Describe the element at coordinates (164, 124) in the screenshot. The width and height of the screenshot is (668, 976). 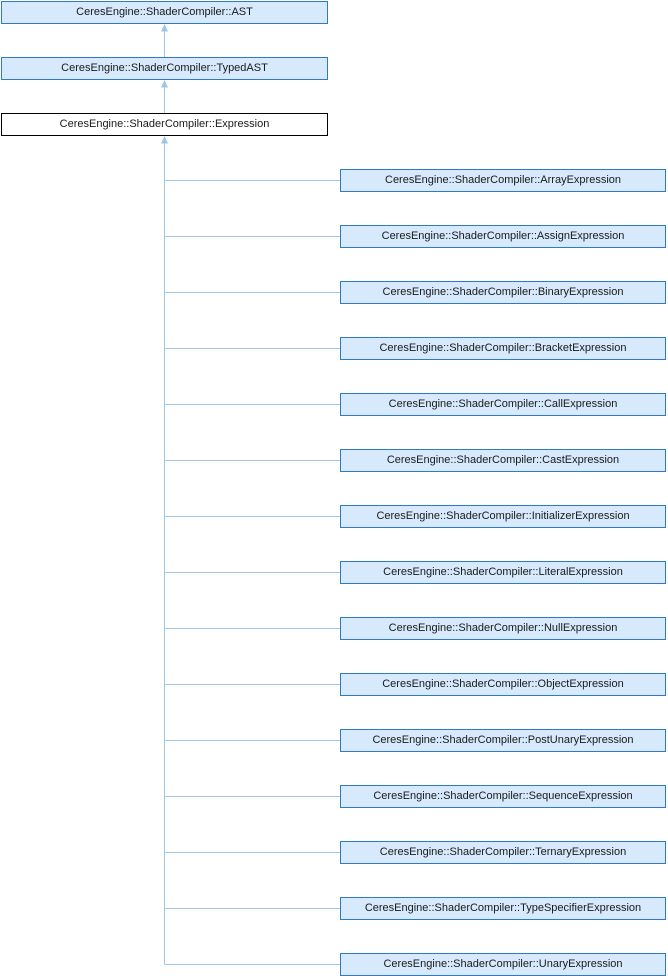
I see `class-node-expression: CeresEngine::ShaderCompiler::Expression` at that location.